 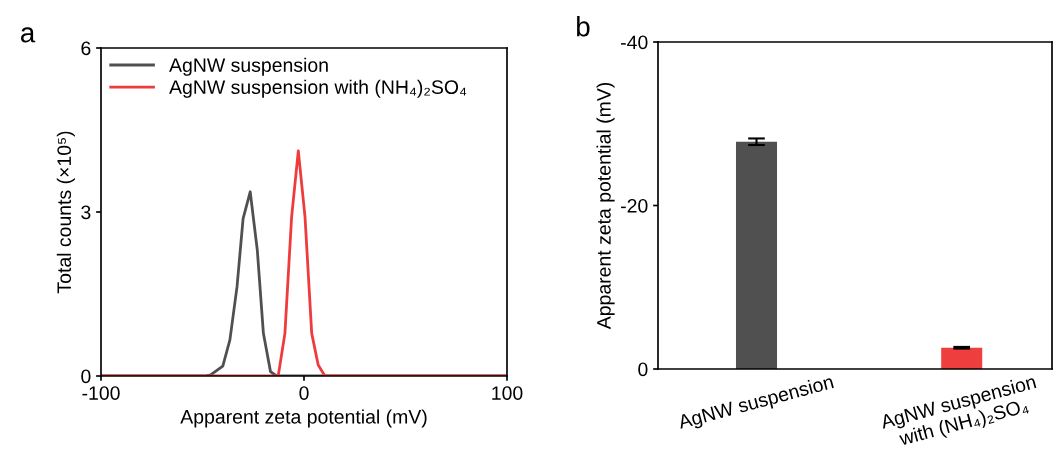 I want to click on x-axis-title: Apparent zeta potential (mV), so click(x=303, y=418).